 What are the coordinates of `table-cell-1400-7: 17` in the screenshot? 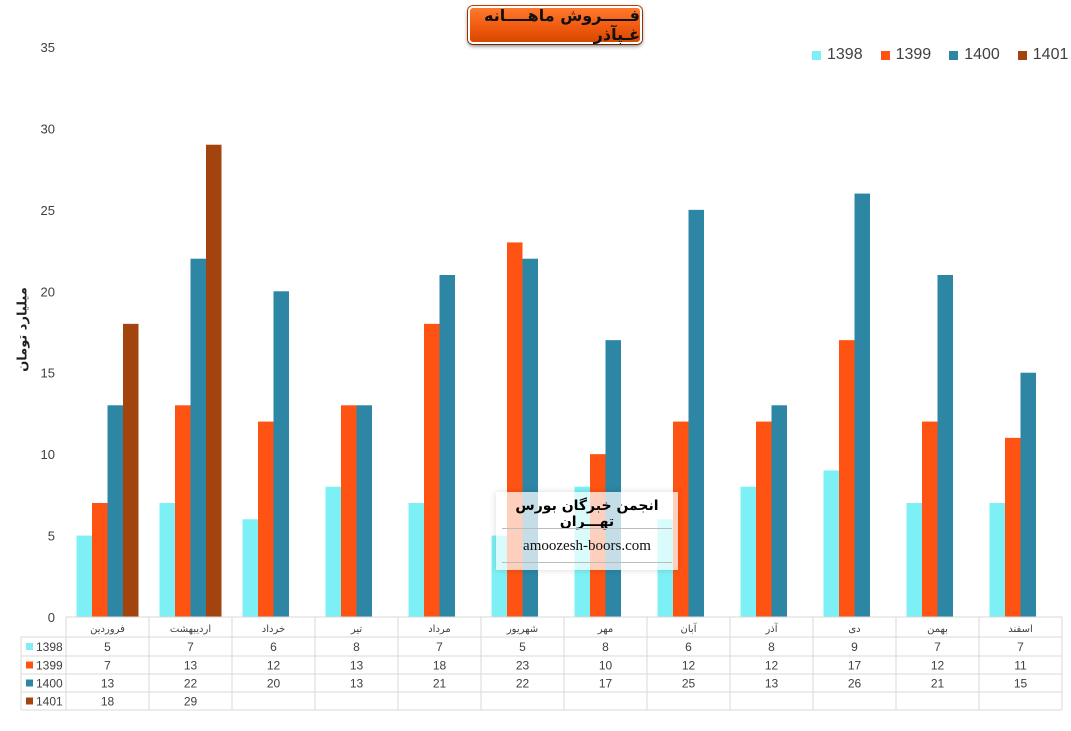 It's located at (606, 684).